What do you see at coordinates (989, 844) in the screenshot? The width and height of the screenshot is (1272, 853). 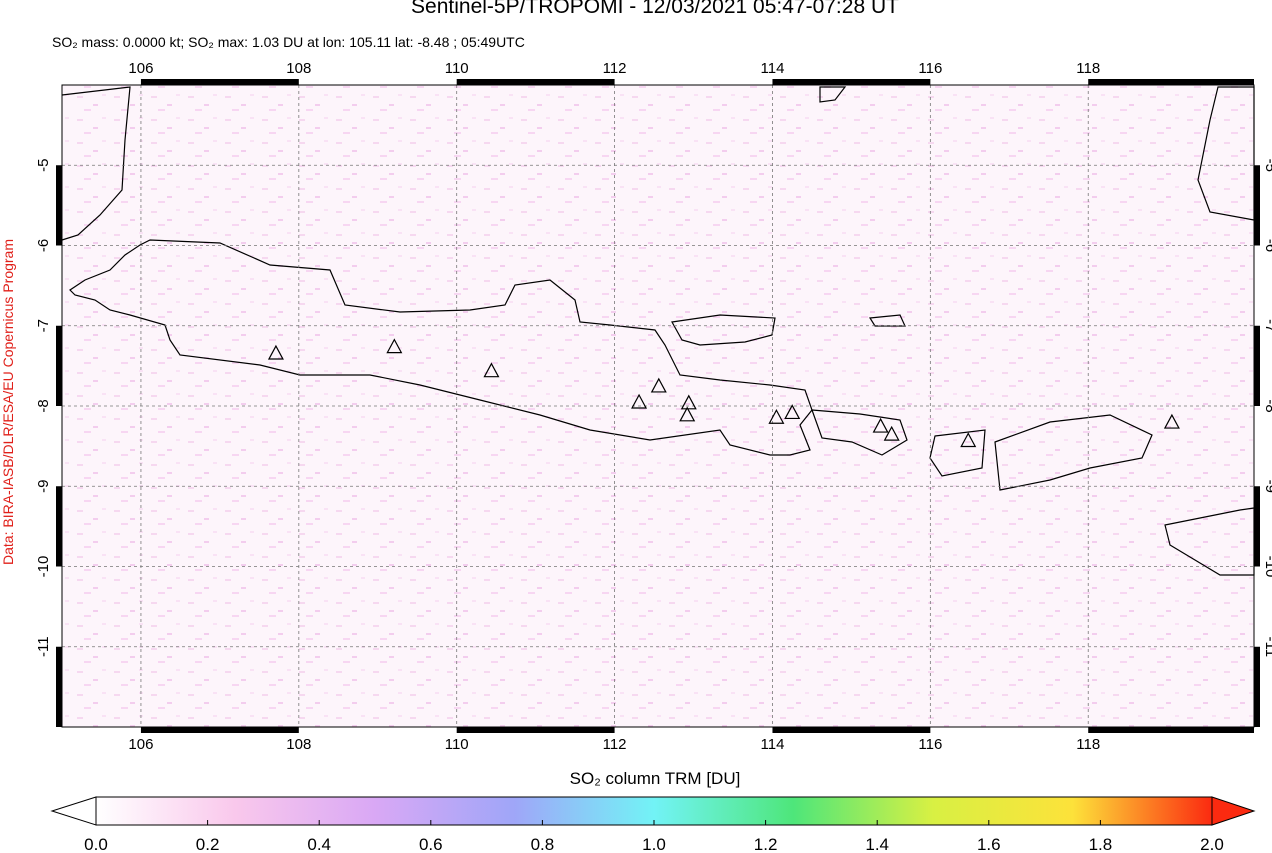 I see `colorbar-tick-label: 1.6` at bounding box center [989, 844].